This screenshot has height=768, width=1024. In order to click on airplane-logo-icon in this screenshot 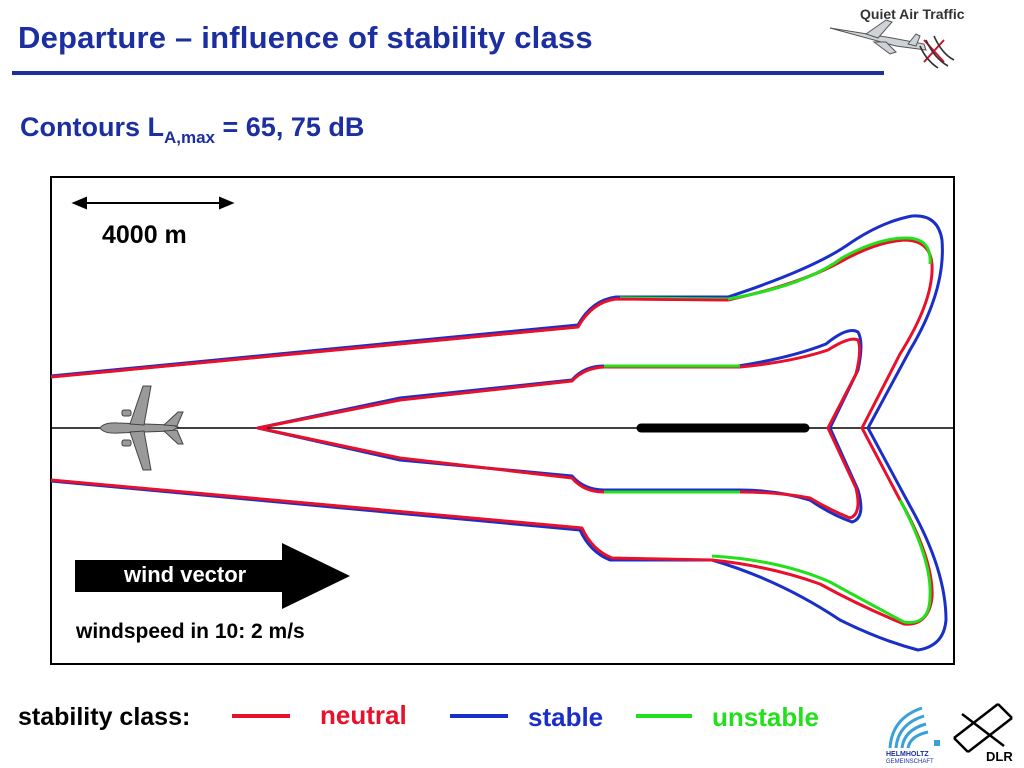, I will do `click(892, 44)`.